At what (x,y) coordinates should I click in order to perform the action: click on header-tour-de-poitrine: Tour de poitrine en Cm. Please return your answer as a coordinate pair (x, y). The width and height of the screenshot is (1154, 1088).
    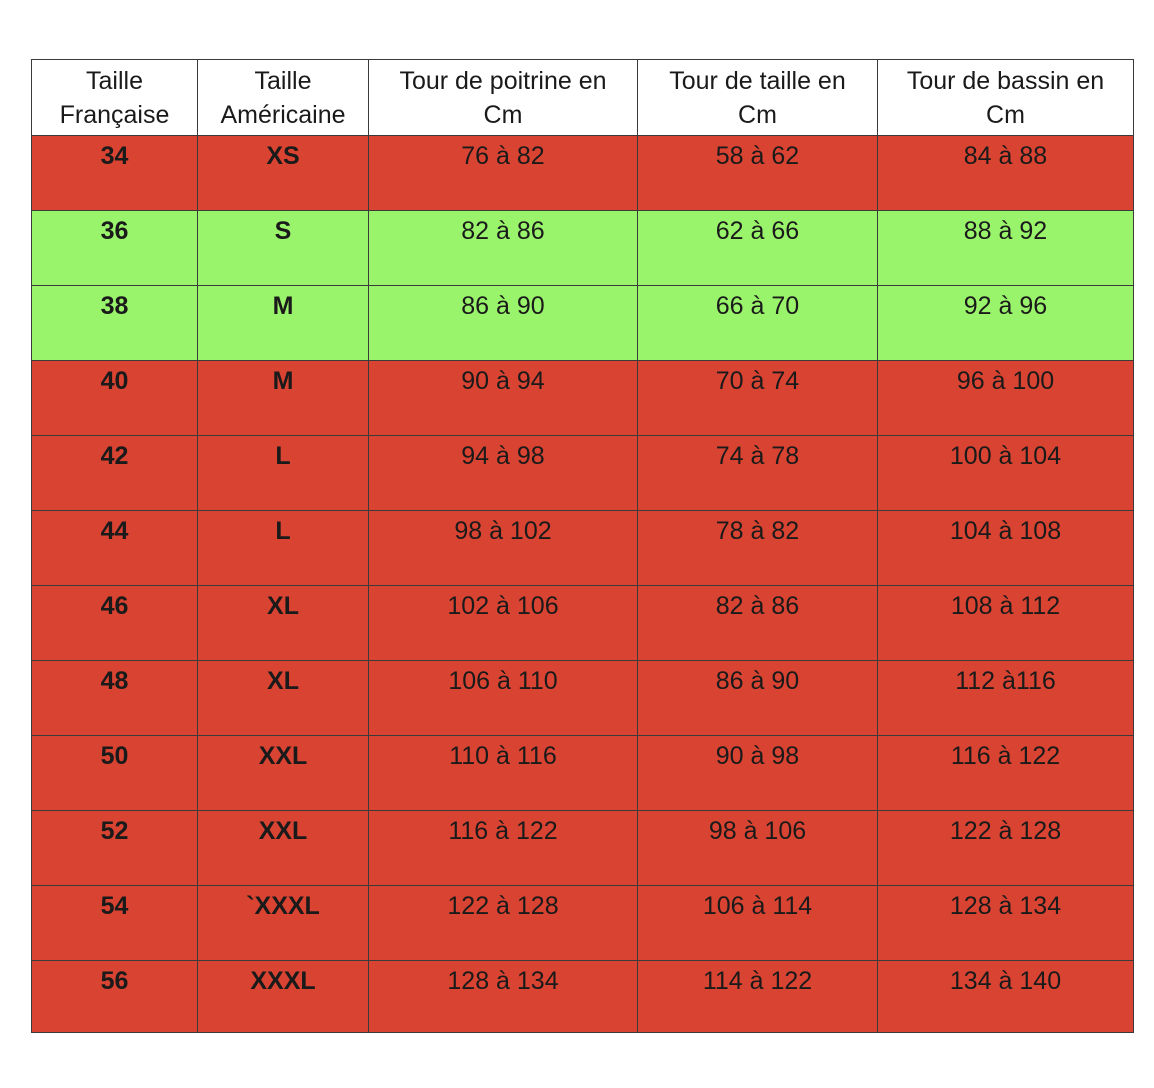
    Looking at the image, I should click on (503, 97).